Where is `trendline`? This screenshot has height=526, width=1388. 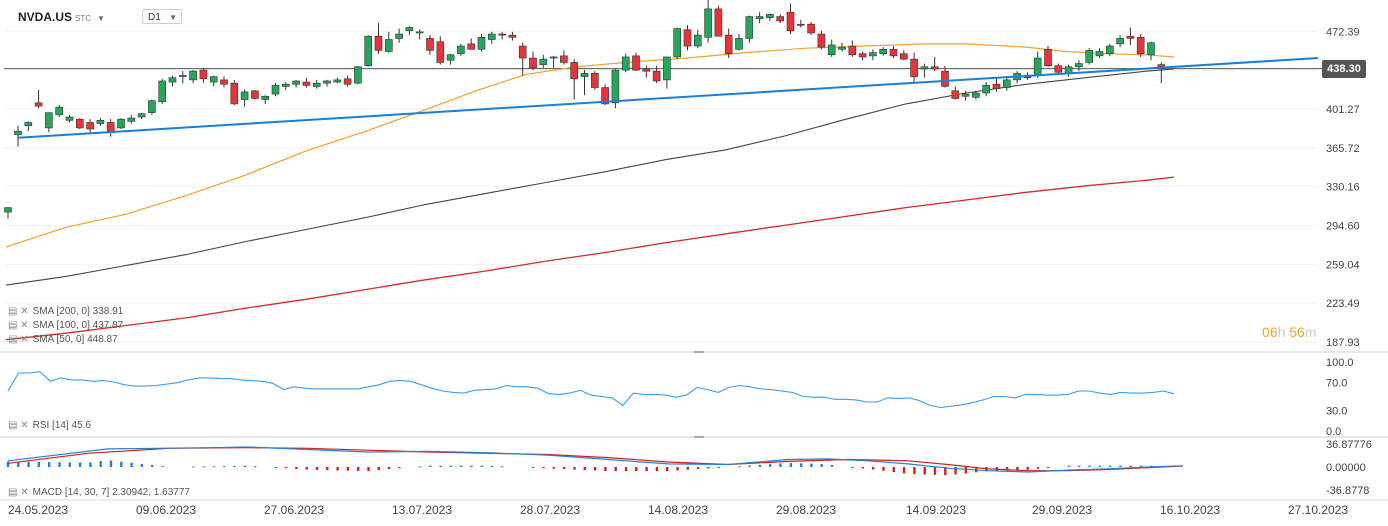
trendline is located at coordinates (668, 98).